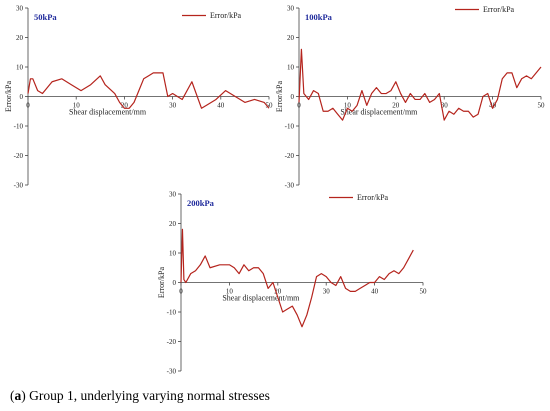 The width and height of the screenshot is (550, 411). I want to click on chart-title: 50kPa, so click(45, 17).